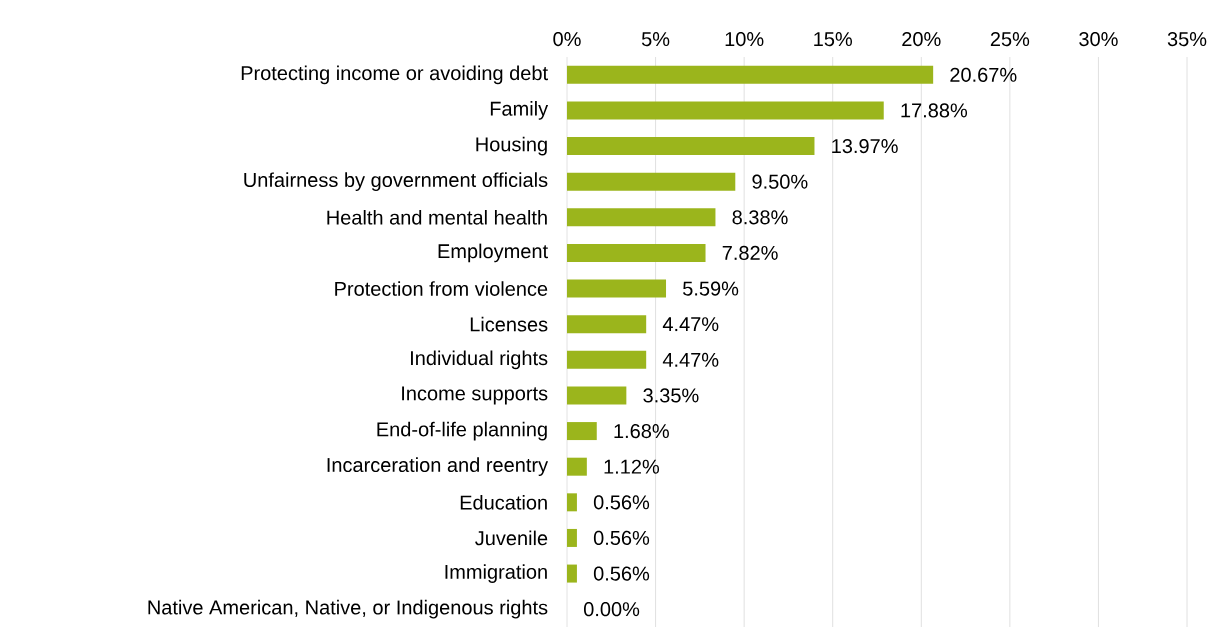 The height and width of the screenshot is (627, 1220). I want to click on y-tick-label: Juvenile, so click(511, 538).